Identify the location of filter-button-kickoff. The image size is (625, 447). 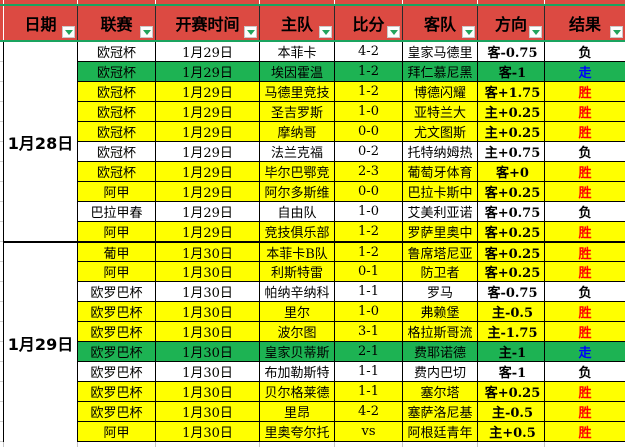
(250, 32).